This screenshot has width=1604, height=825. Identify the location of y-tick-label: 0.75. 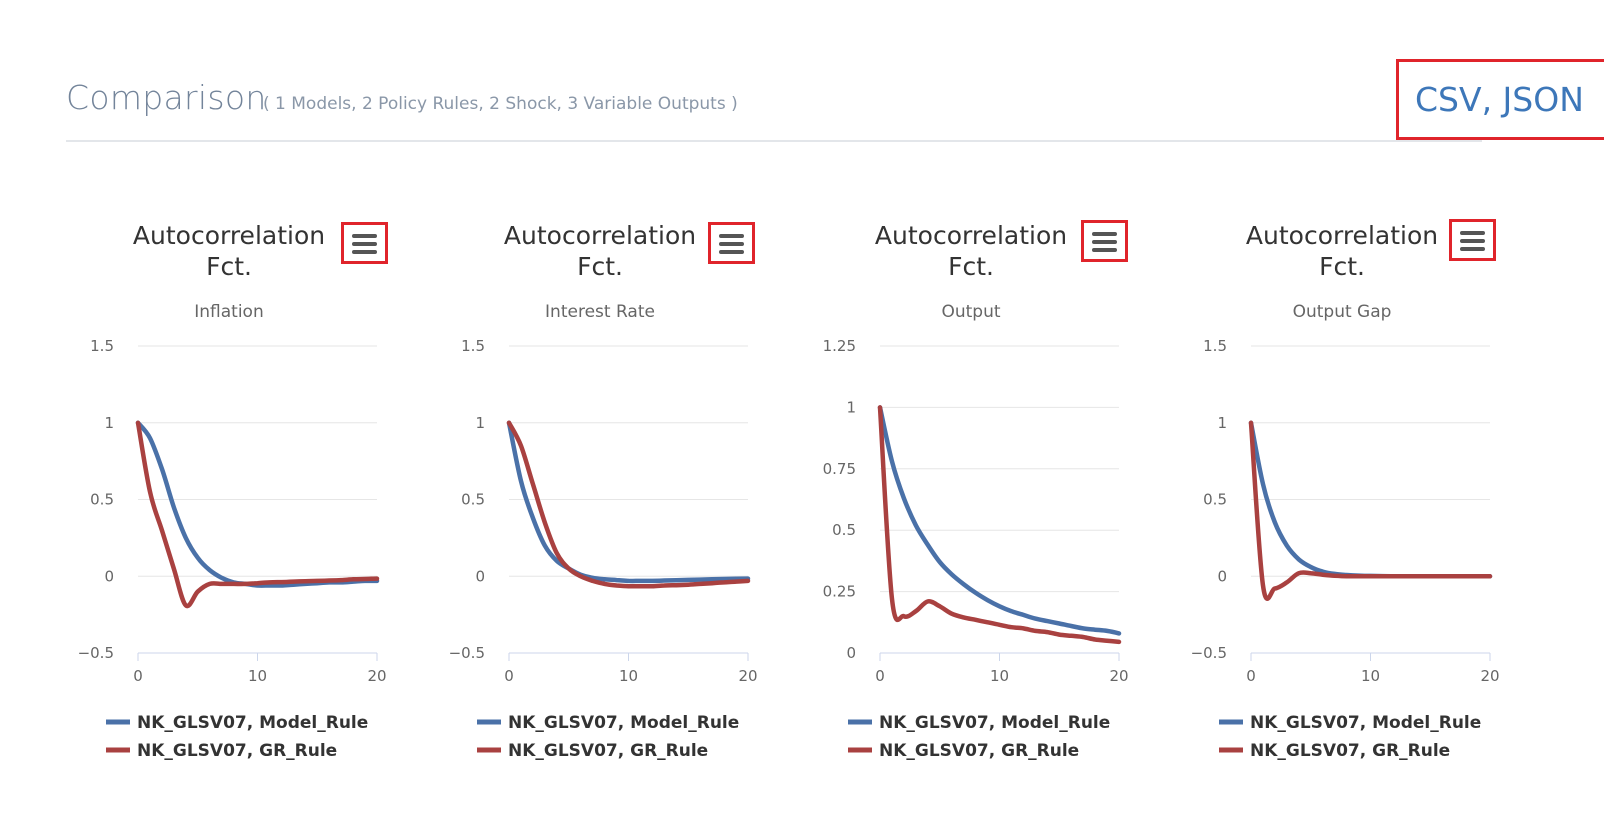
(839, 469).